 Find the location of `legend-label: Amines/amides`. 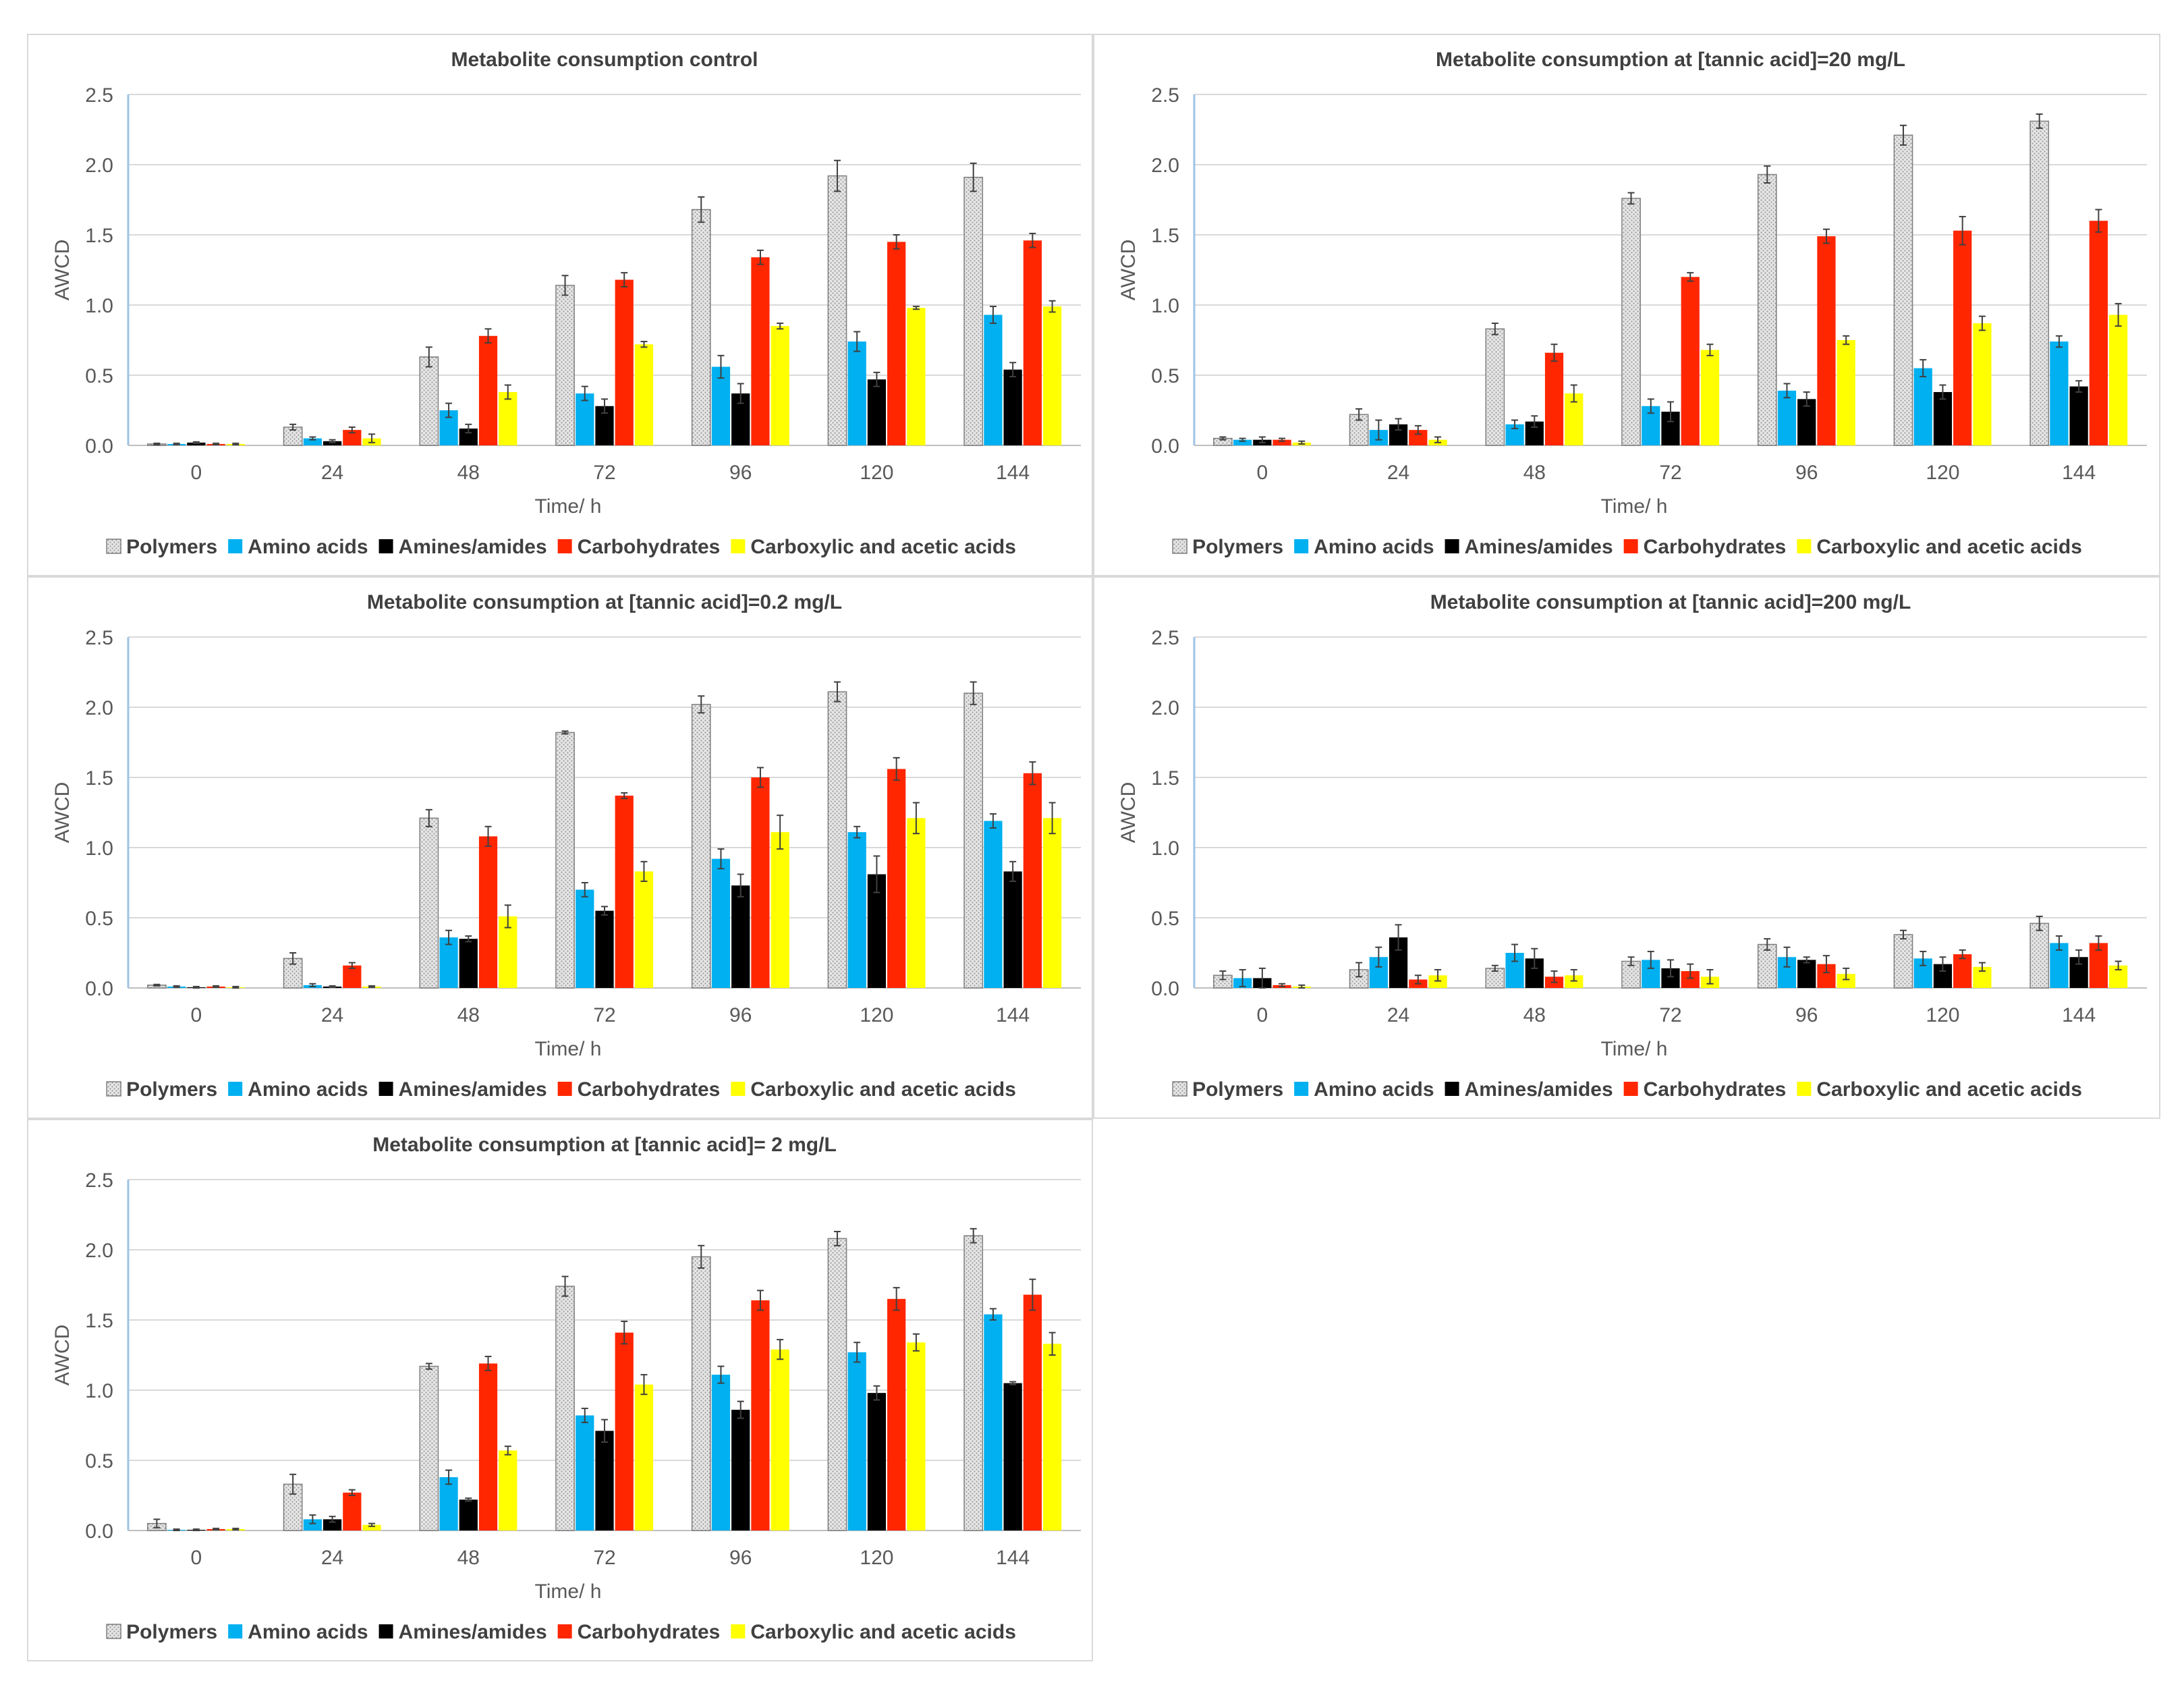

legend-label: Amines/amides is located at coordinates (473, 1632).